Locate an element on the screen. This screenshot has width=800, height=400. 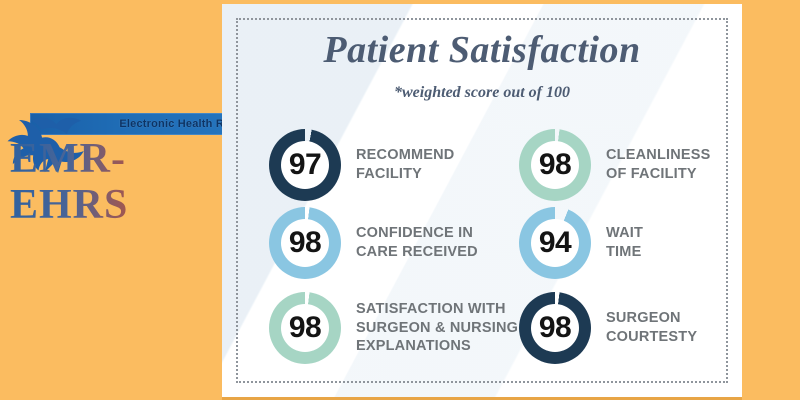
gauge-score: 94 is located at coordinates (555, 242).